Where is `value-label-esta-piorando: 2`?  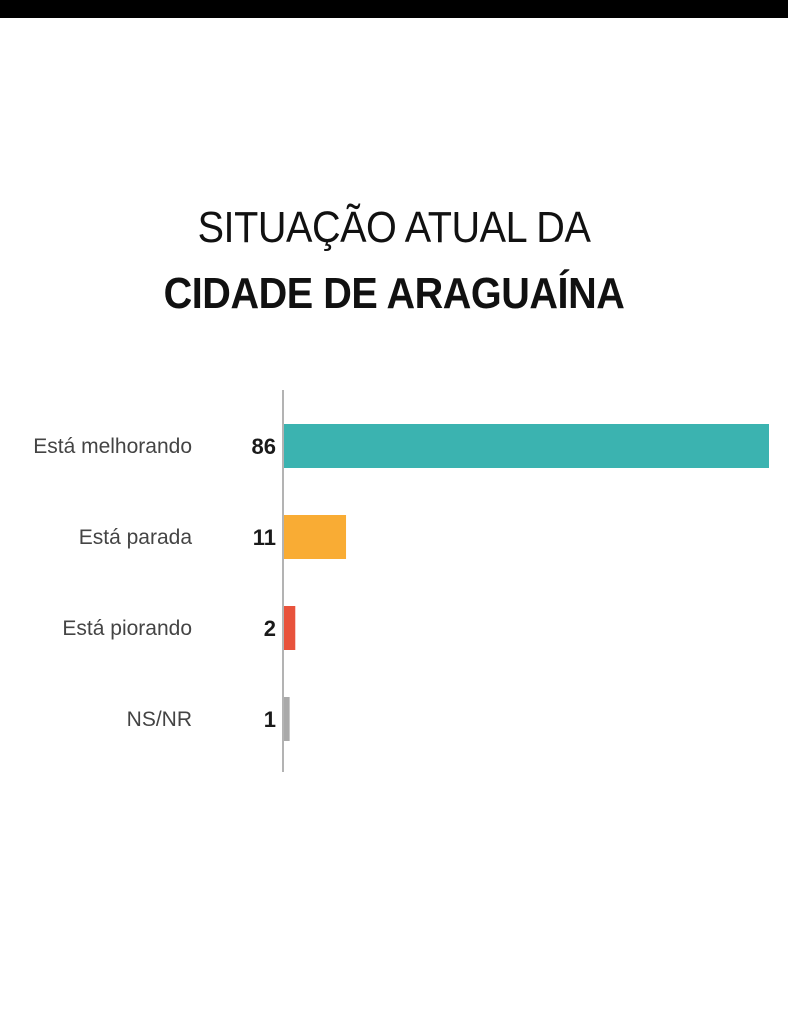 value-label-esta-piorando: 2 is located at coordinates (270, 628).